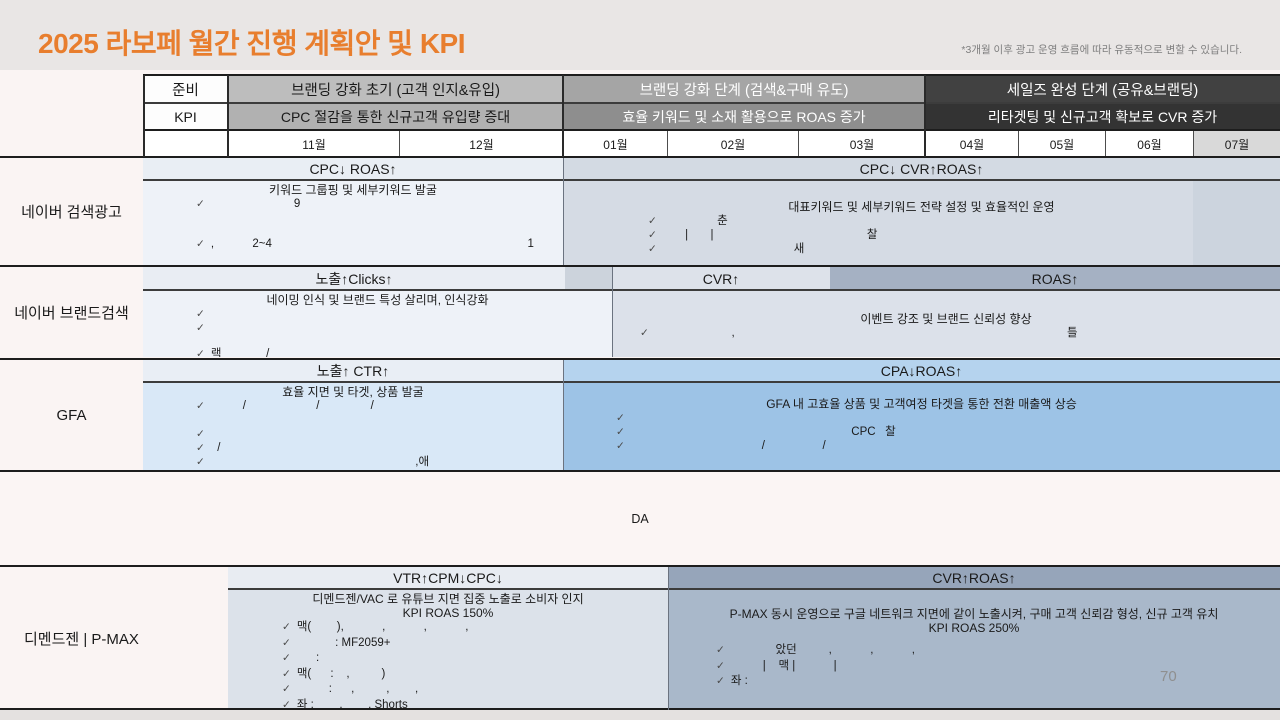  Describe the element at coordinates (974, 628) in the screenshot. I see `cell-subtitle: KPI ROAS 250%` at that location.